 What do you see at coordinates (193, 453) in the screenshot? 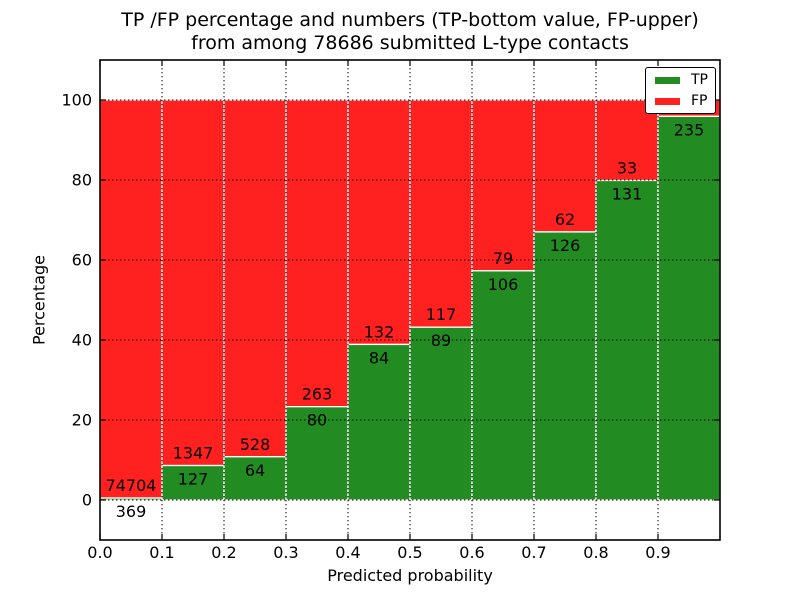
I see `fp-value-label: 1347` at bounding box center [193, 453].